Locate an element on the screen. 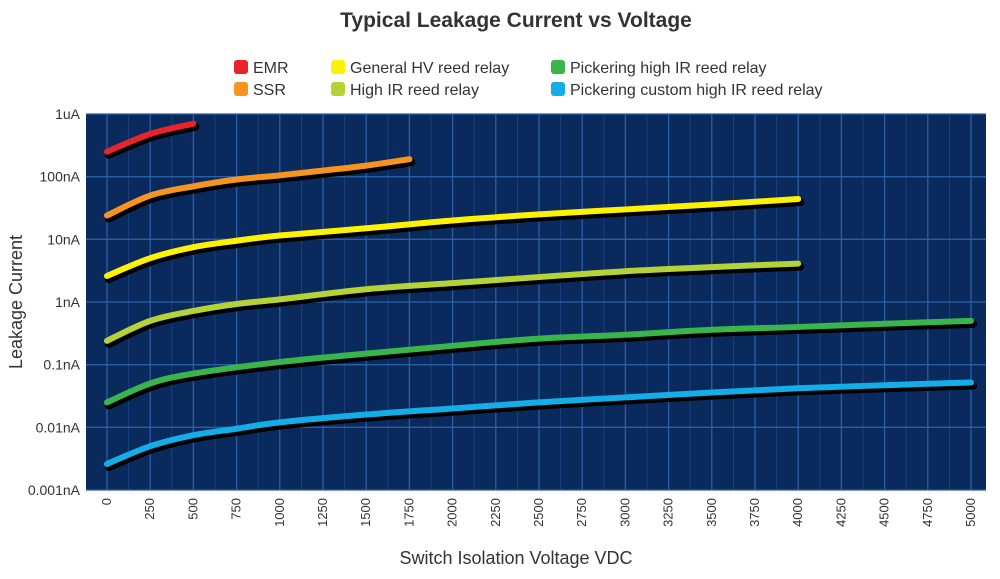 The width and height of the screenshot is (1000, 579). x-tick-label: 250 is located at coordinates (149, 509).